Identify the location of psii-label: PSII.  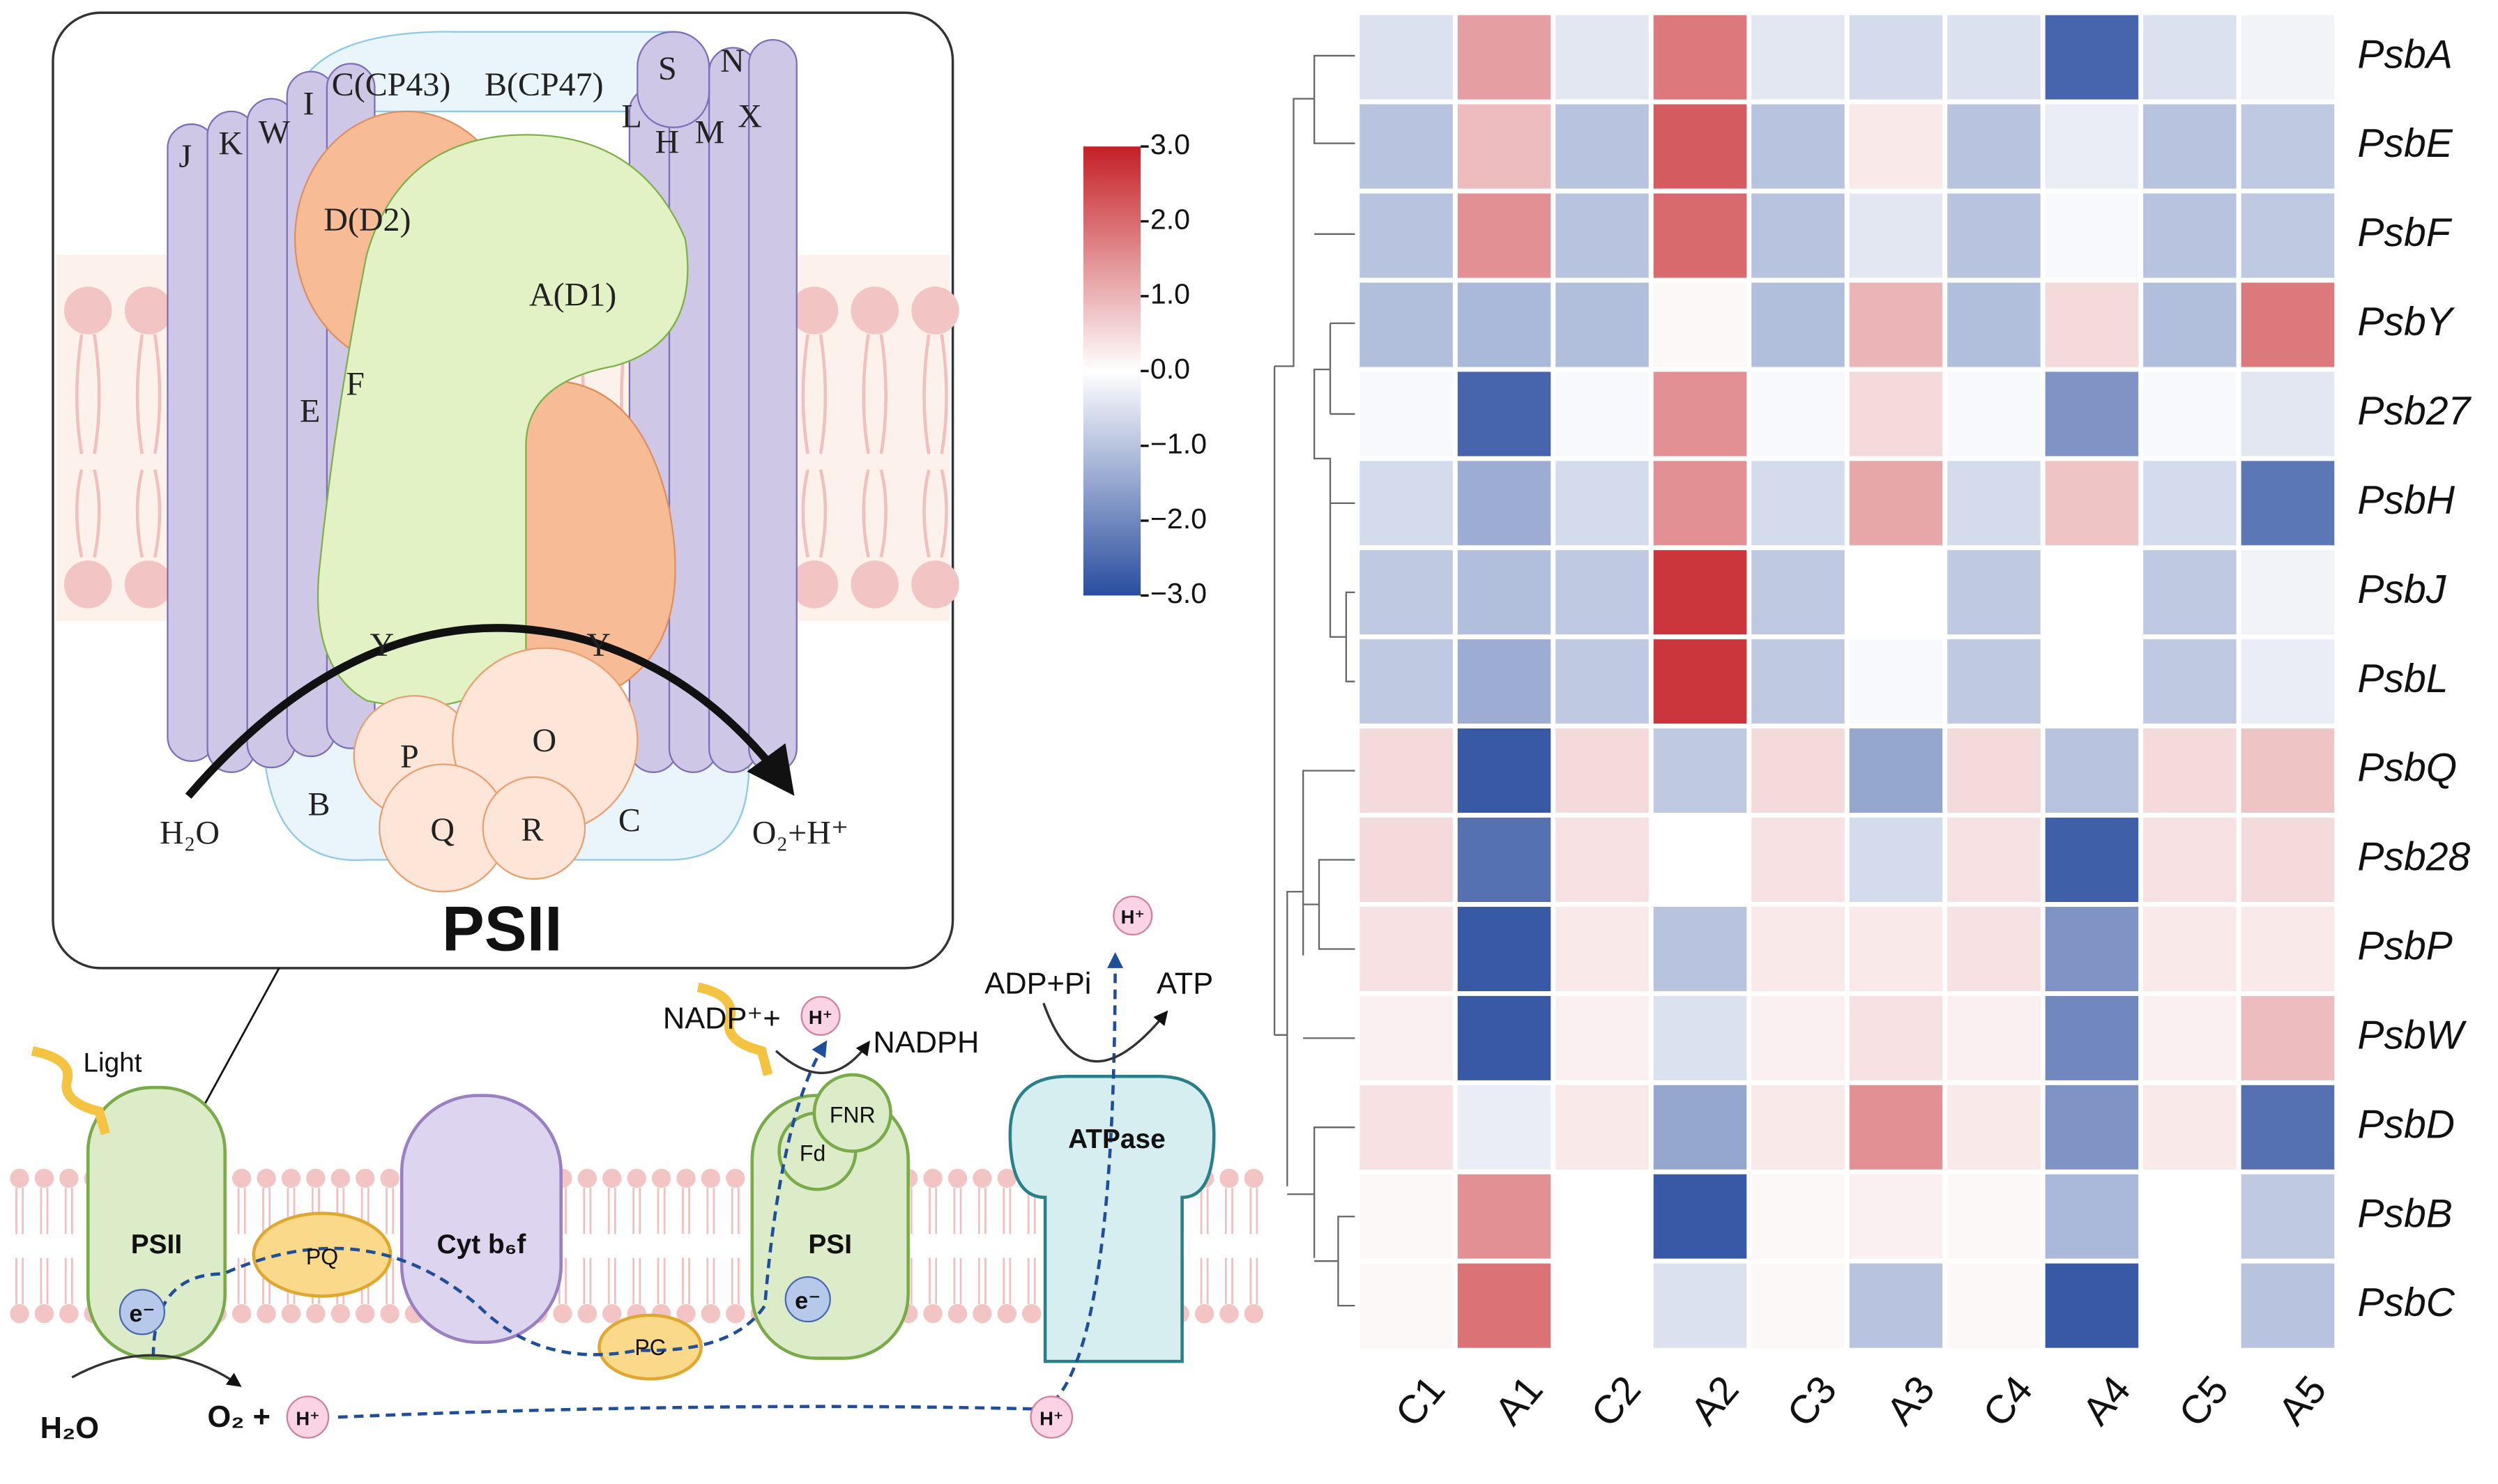
(156, 1245).